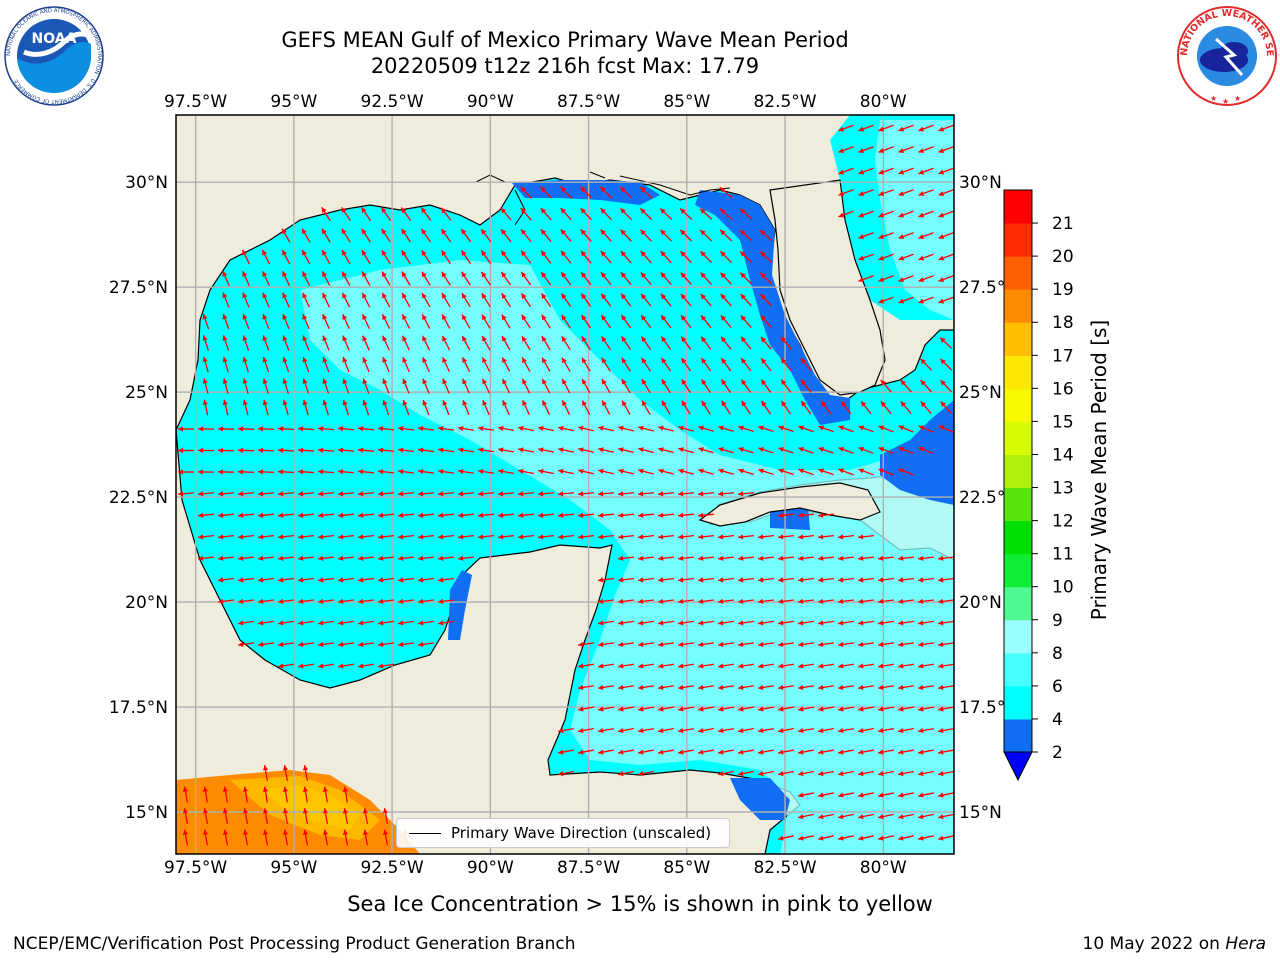 This screenshot has width=1280, height=960. I want to click on run-date-text: 10 May 2022 on, so click(1154, 944).